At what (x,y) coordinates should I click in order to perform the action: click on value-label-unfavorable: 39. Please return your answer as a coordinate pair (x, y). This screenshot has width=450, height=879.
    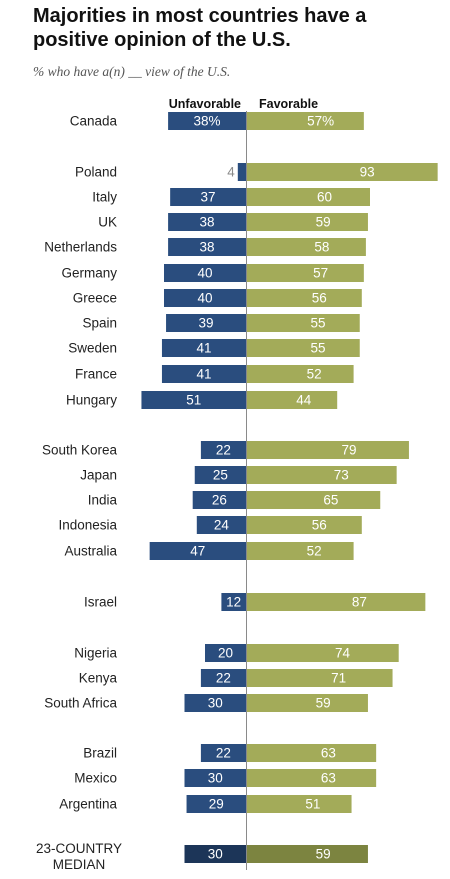
    Looking at the image, I should click on (206, 323).